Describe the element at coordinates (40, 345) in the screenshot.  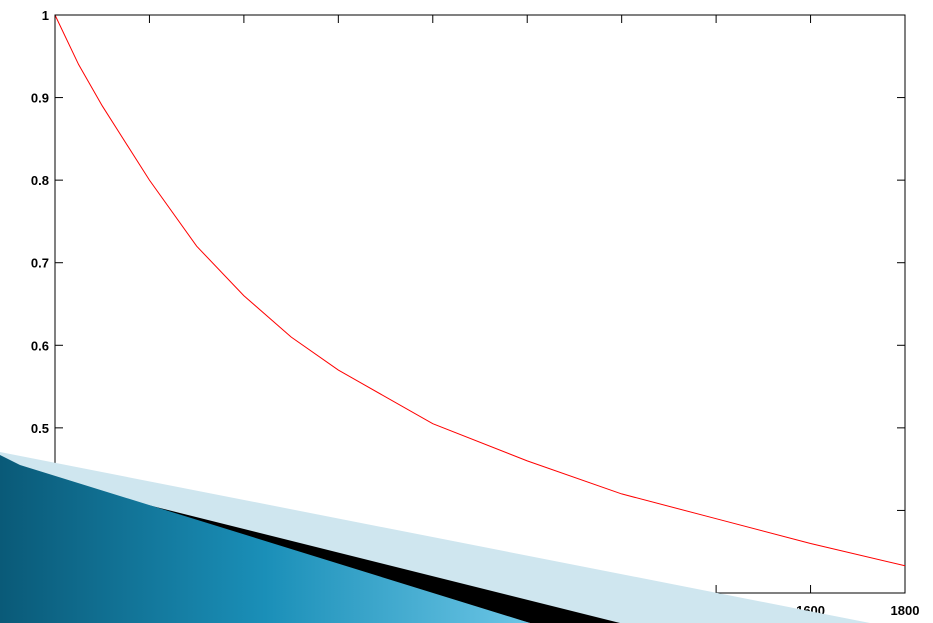
I see `y-tick-label: 0.6` at that location.